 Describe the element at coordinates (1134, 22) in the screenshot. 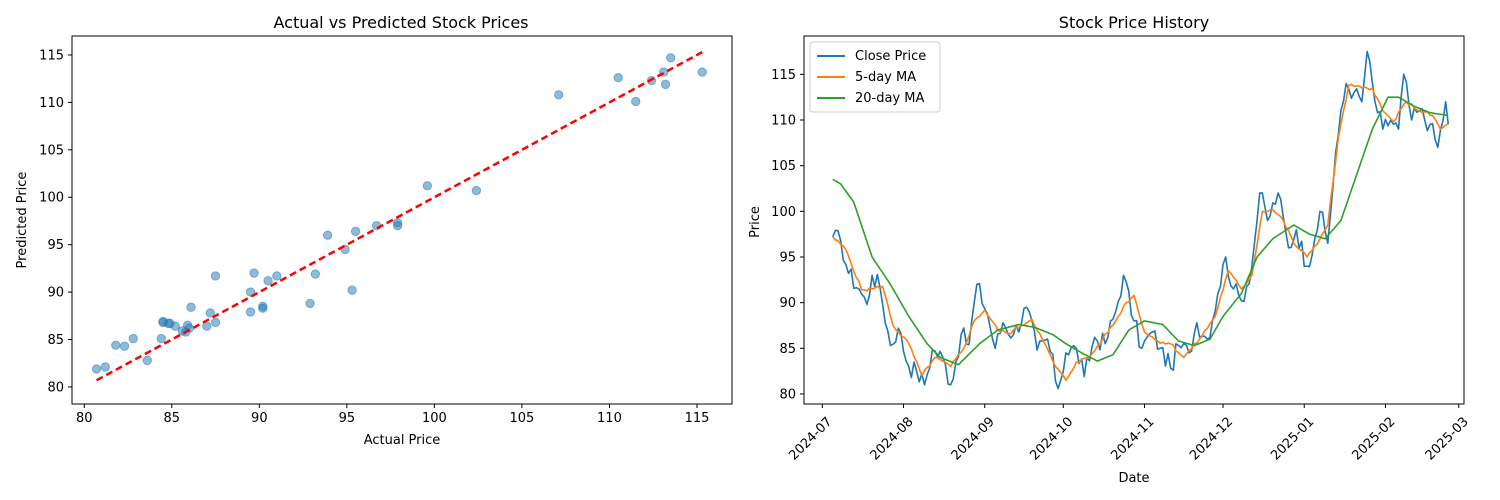

I see `line-title: Stock Price History` at that location.